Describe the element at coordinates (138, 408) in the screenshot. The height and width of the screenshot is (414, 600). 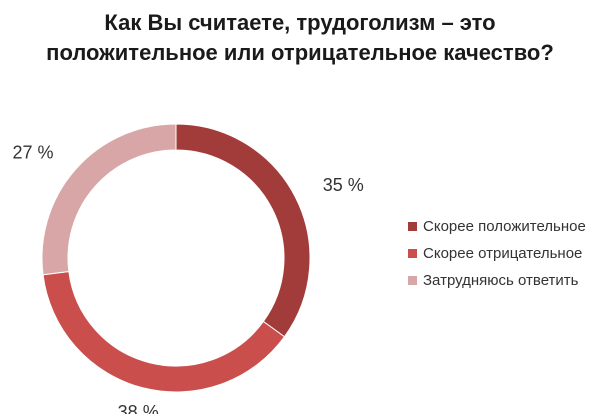
I see `data-label-negative: 38 %` at that location.